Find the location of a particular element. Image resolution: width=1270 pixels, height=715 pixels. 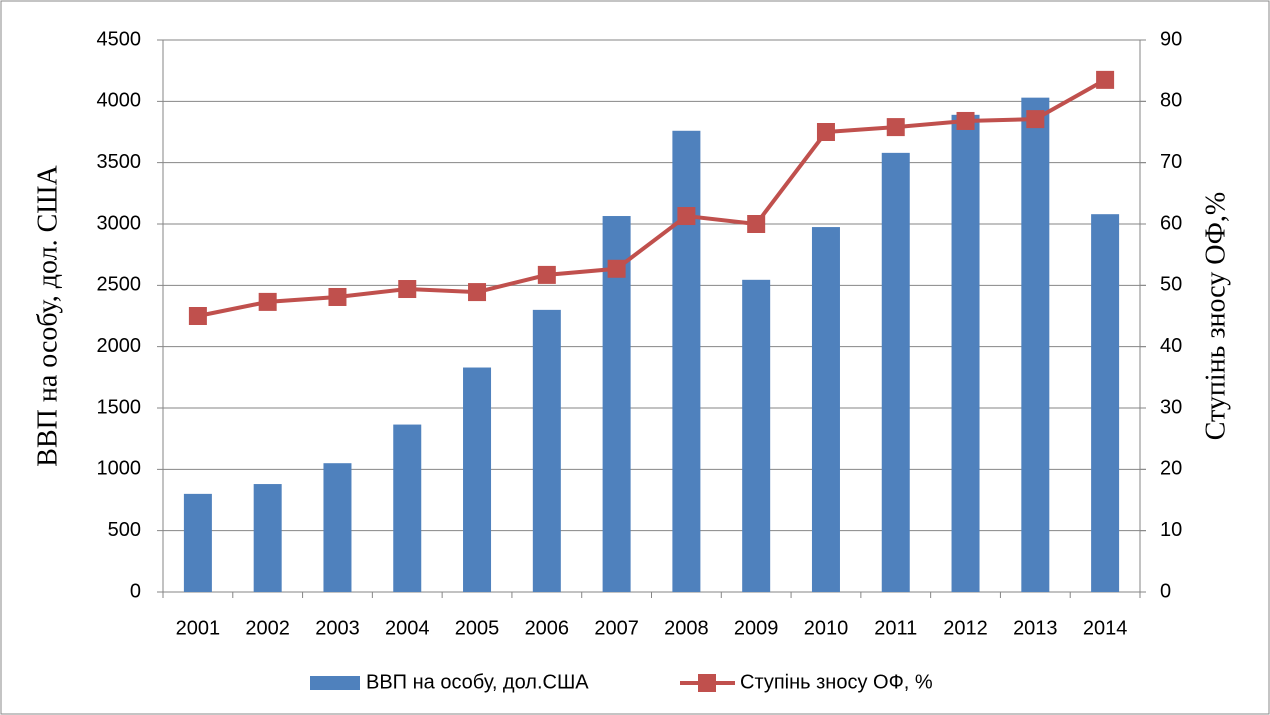

x-tick-label: 2005 is located at coordinates (477, 628).